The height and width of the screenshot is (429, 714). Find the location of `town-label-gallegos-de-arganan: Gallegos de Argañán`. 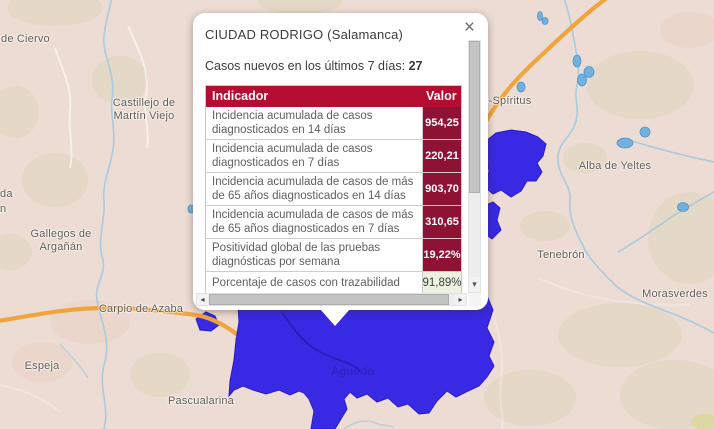

town-label-gallegos-de-arganan: Gallegos de Argañán is located at coordinates (61, 241).